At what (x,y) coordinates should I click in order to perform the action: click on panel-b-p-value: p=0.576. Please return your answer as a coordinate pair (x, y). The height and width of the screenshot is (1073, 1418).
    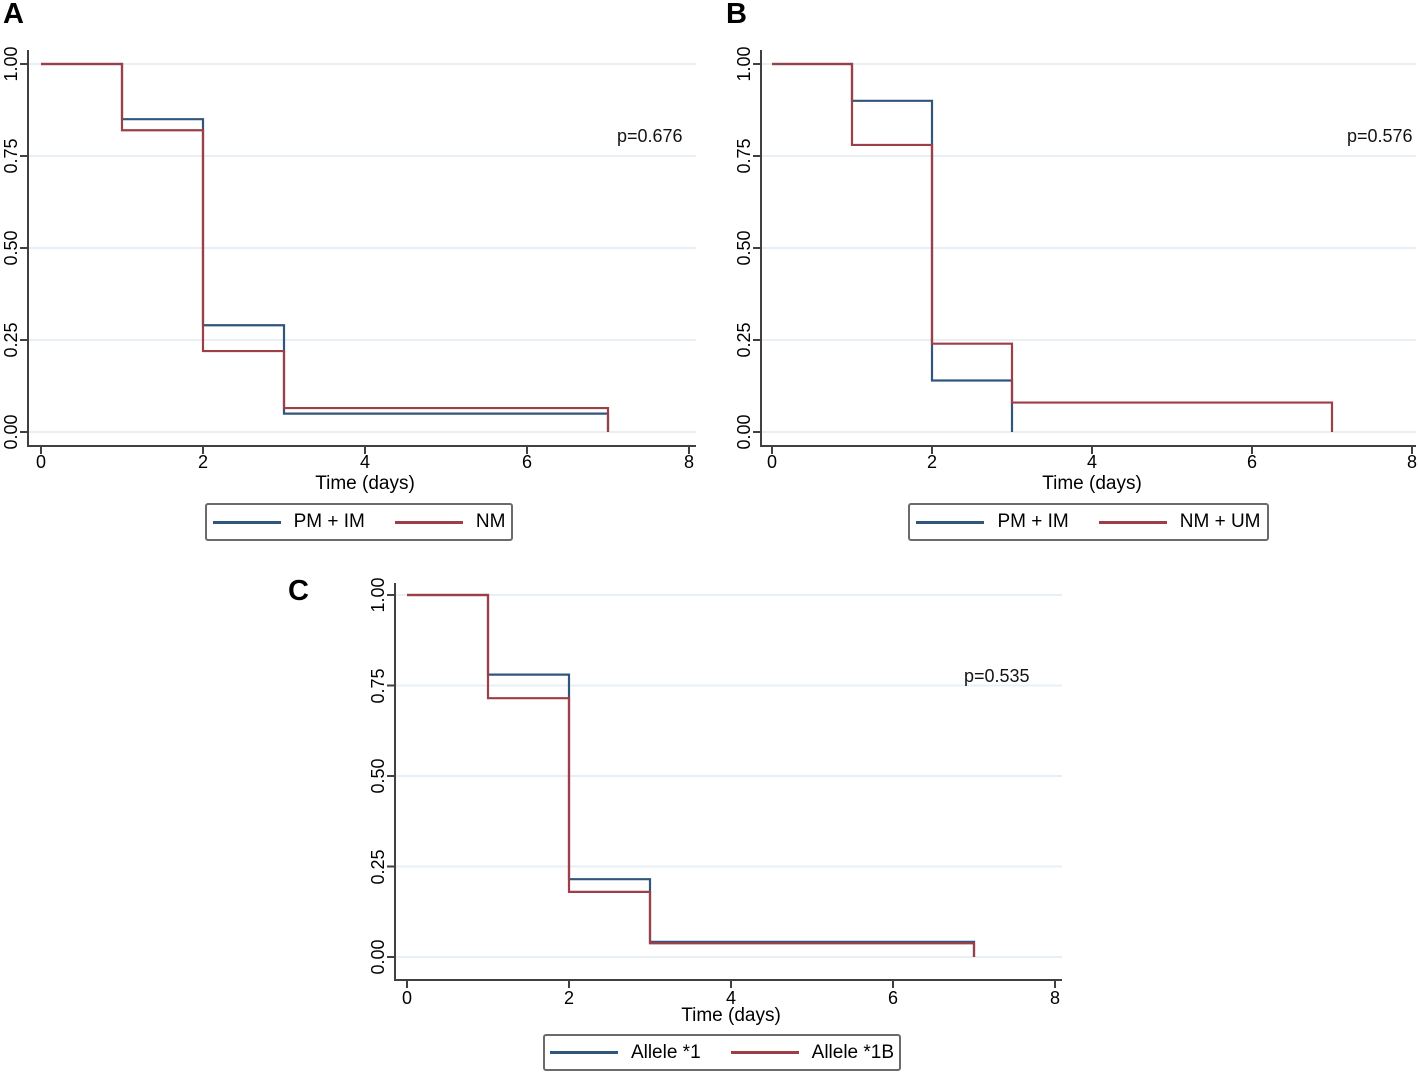
    Looking at the image, I should click on (1380, 136).